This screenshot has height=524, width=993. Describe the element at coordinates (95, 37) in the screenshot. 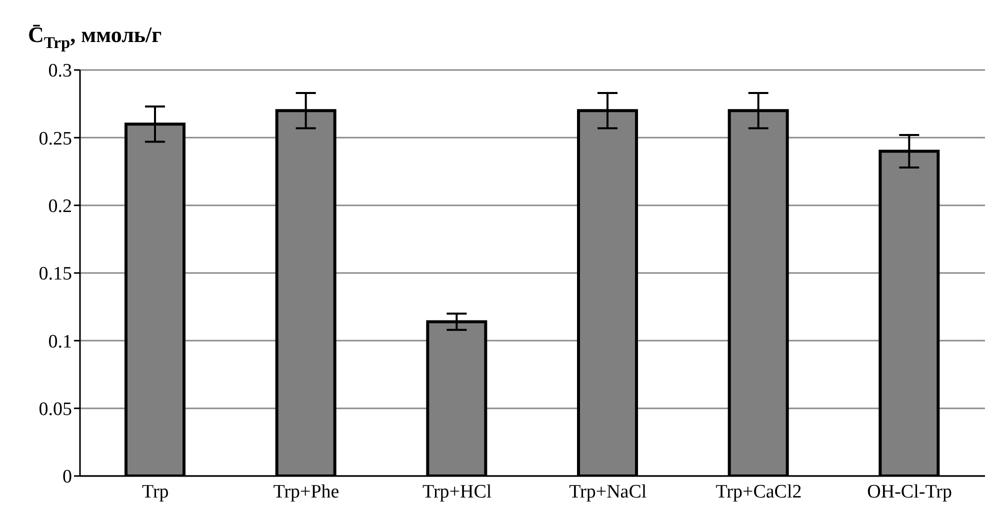

I see `y-axis-title: C̄$_{Trp}$, ммоль/г` at that location.